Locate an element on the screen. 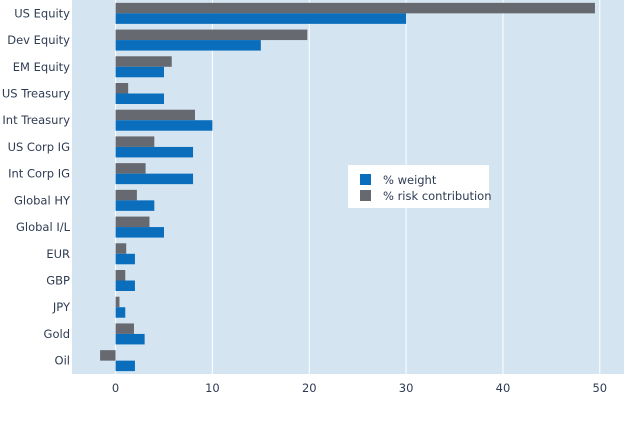 The image size is (624, 446). category-label: Global I/L is located at coordinates (43, 227).